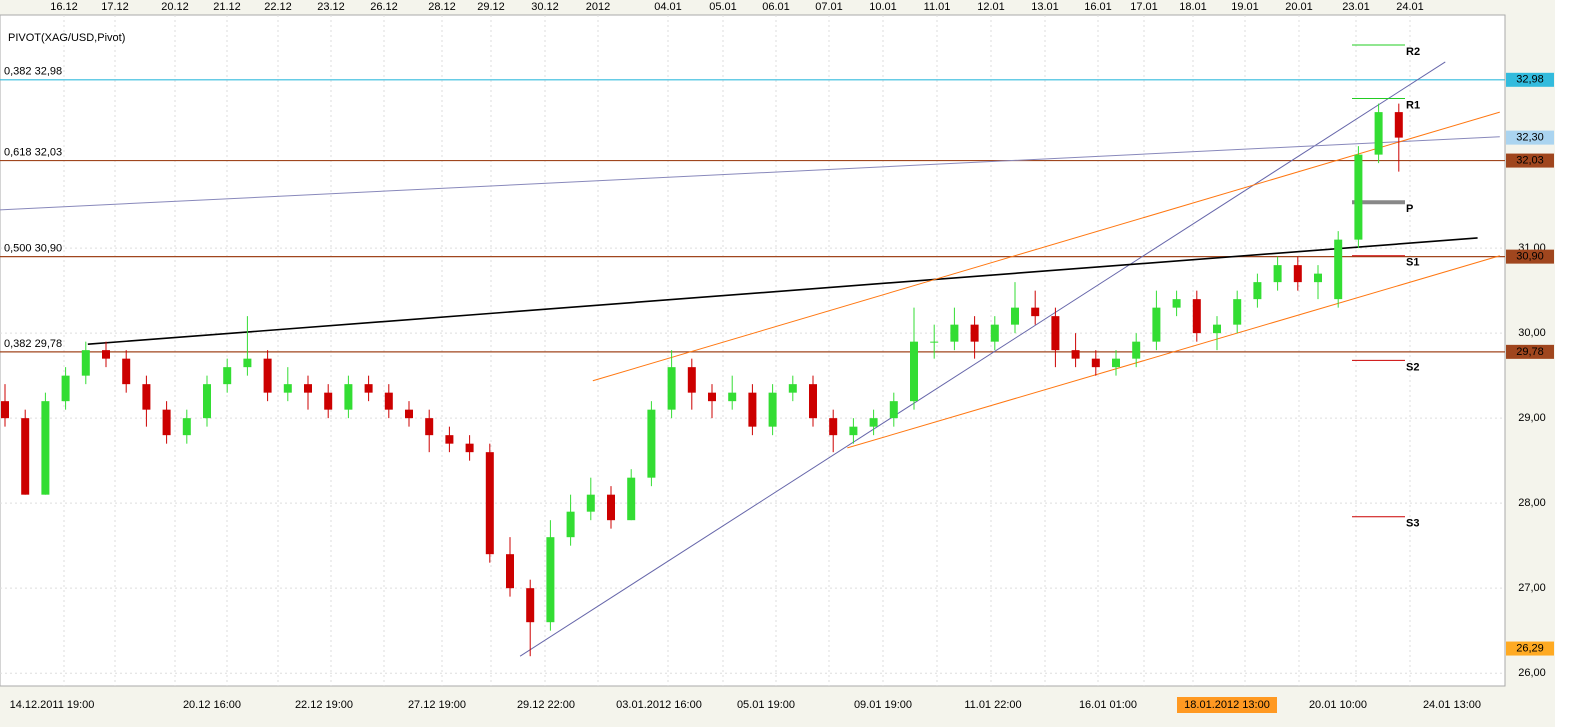  What do you see at coordinates (437, 705) in the screenshot?
I see `bottom-time-label: 27.12 19:00` at bounding box center [437, 705].